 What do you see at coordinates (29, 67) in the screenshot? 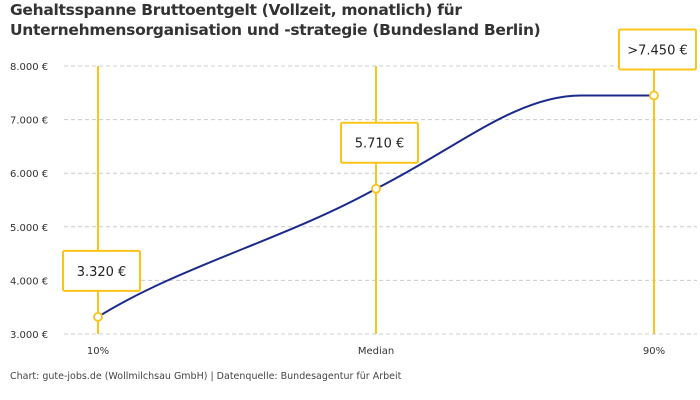
I see `y-tick-label: 8.000 €` at bounding box center [29, 67].